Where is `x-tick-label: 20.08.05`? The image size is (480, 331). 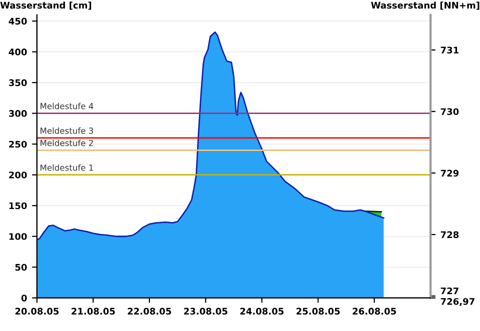 x-tick-label: 20.08.05 is located at coordinates (37, 311).